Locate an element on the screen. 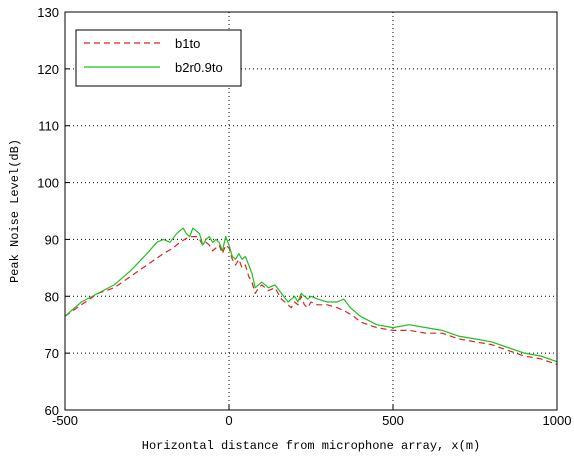 The height and width of the screenshot is (458, 574). y-axis-title: Peak Noise Level(dB) is located at coordinates (15, 211).